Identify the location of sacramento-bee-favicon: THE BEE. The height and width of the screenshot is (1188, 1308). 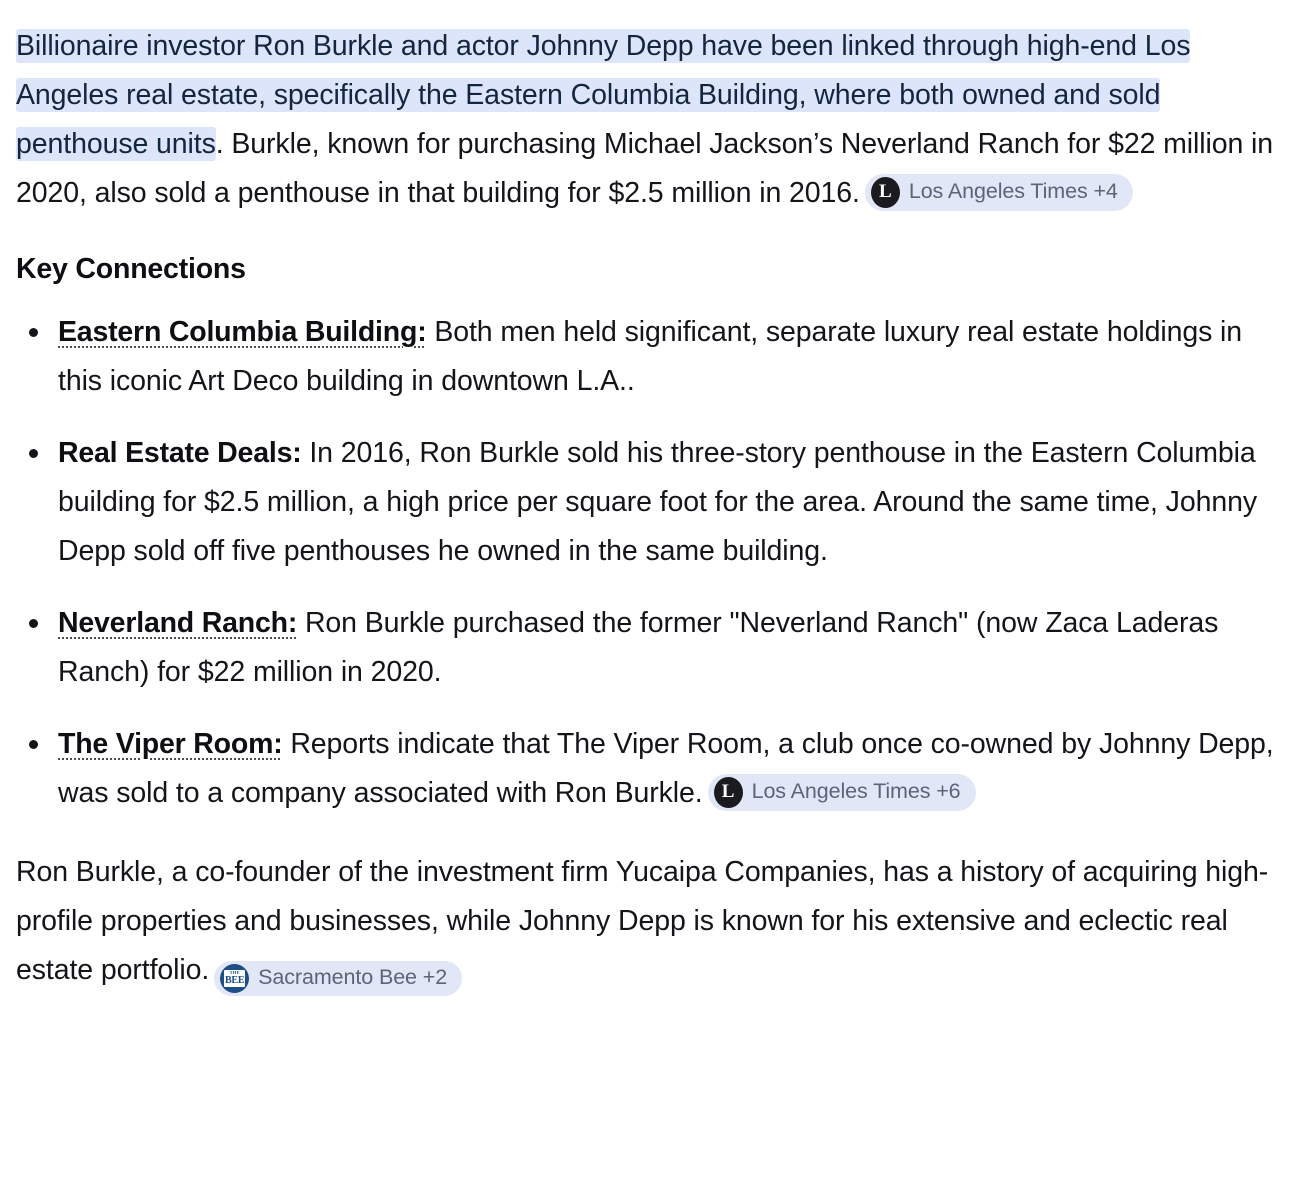
(235, 978).